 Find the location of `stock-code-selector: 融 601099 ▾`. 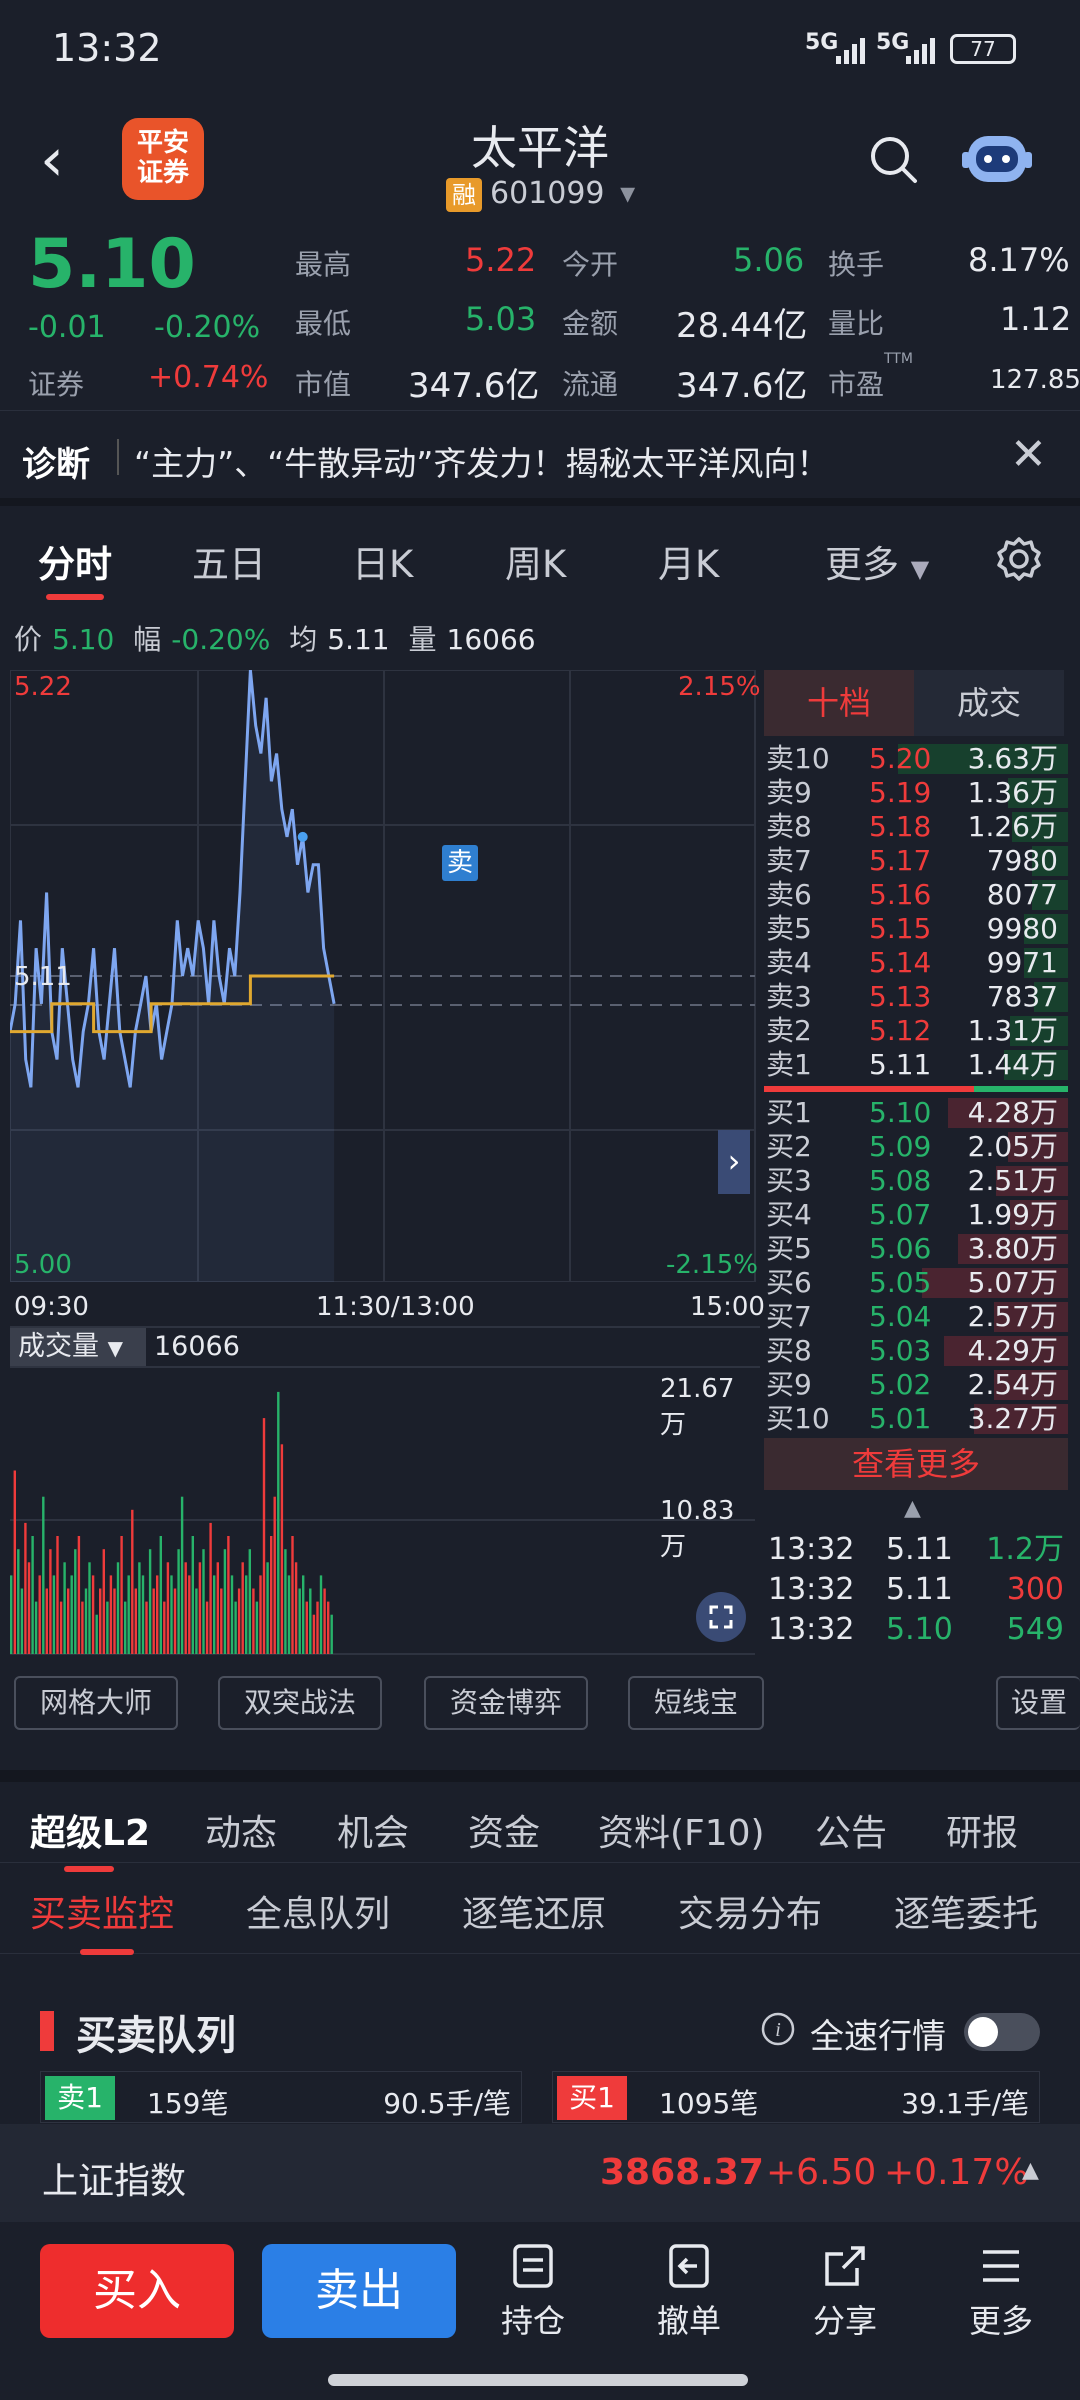

stock-code-selector: 融 601099 ▾ is located at coordinates (540, 194).